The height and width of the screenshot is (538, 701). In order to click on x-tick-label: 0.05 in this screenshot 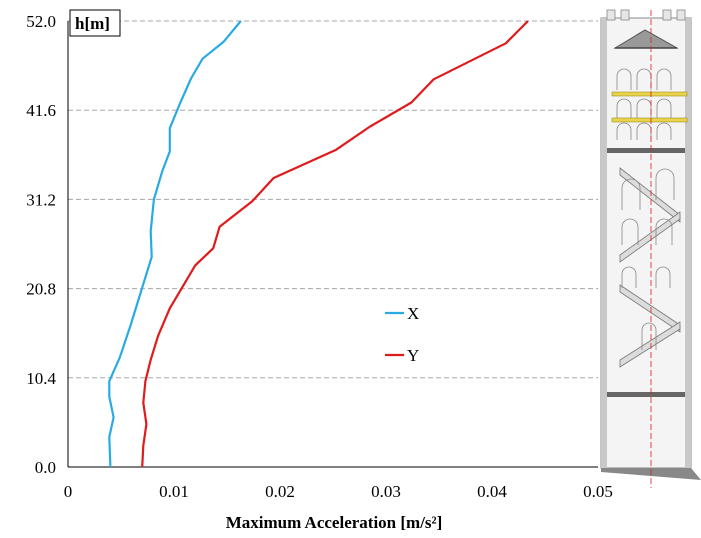, I will do `click(598, 491)`.